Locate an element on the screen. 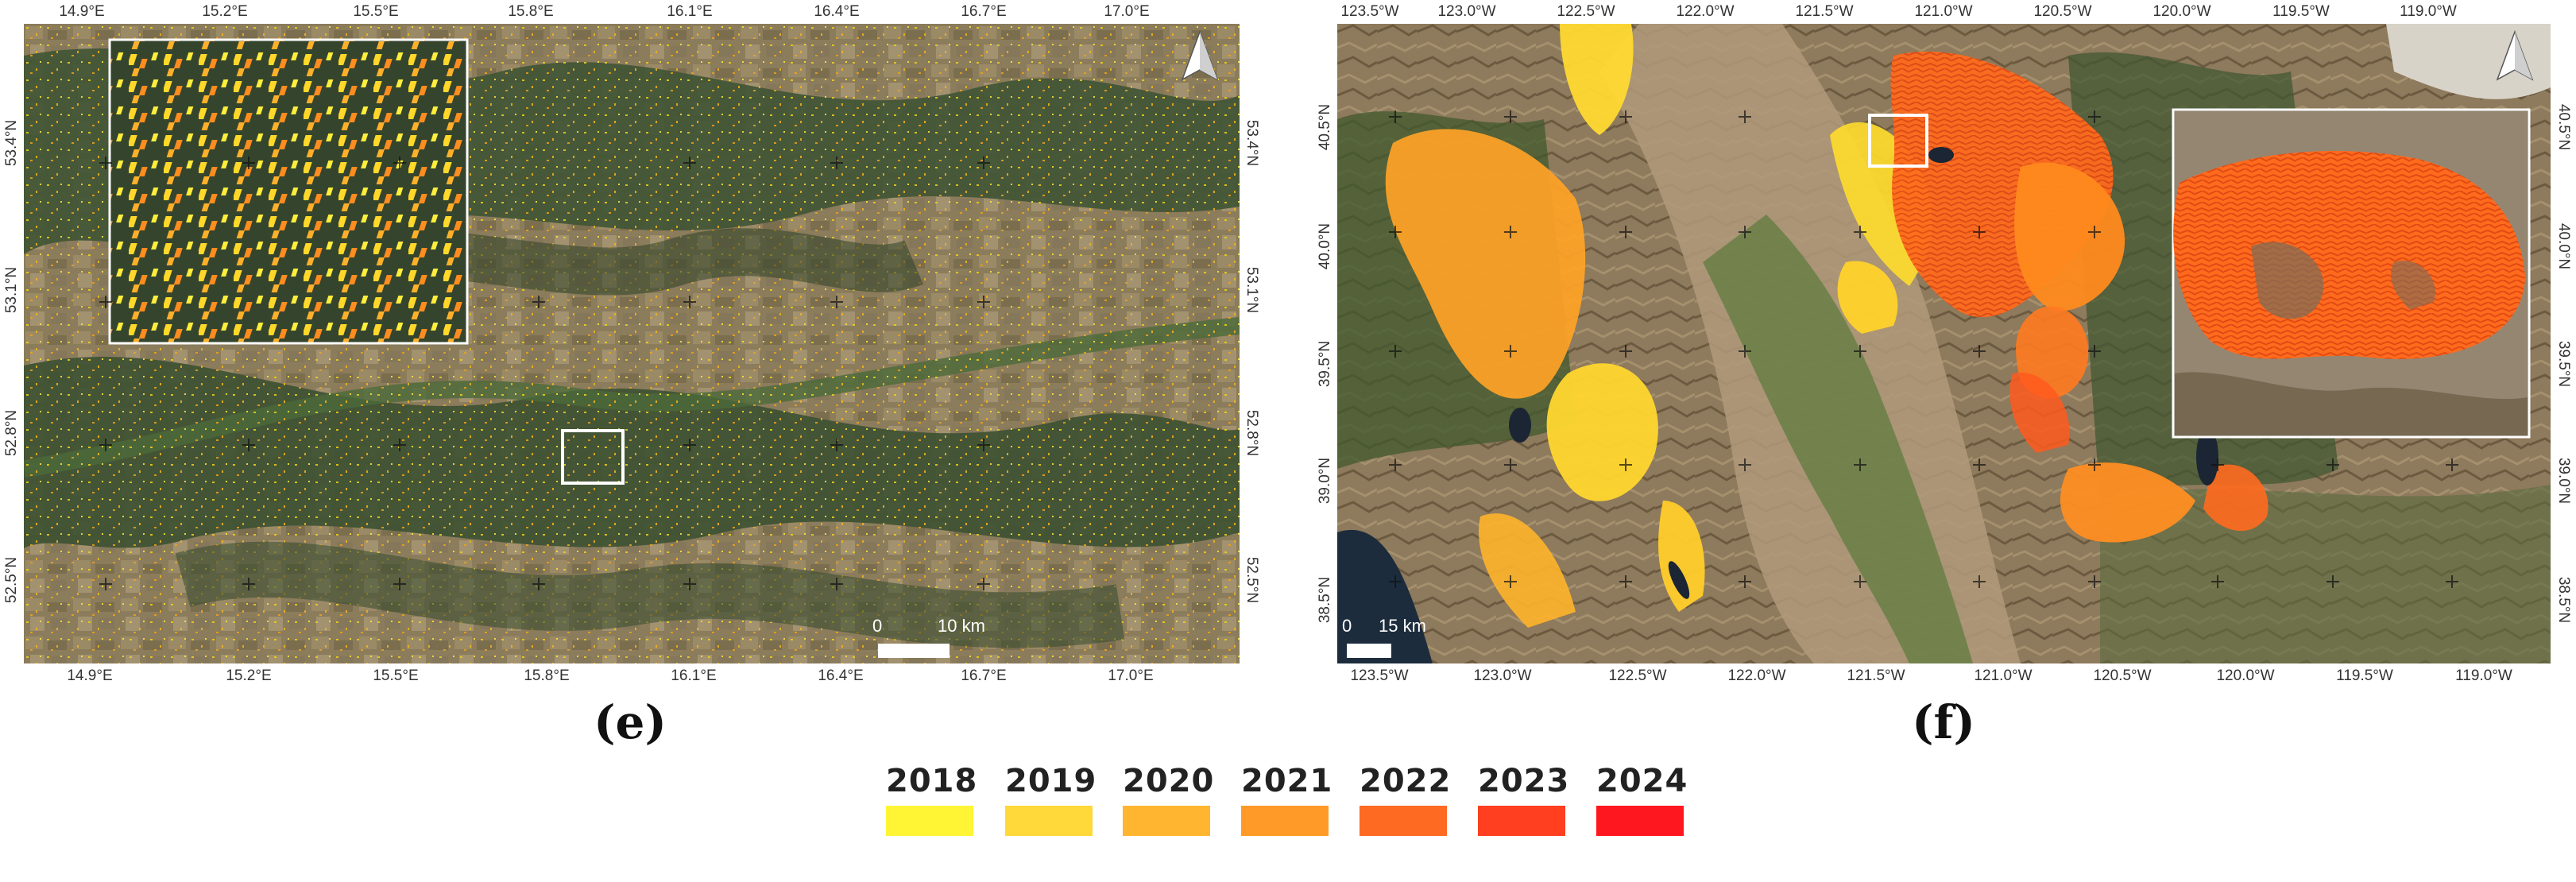 This screenshot has height=882, width=2576. legend-item-2021: 2021 is located at coordinates (1287, 799).